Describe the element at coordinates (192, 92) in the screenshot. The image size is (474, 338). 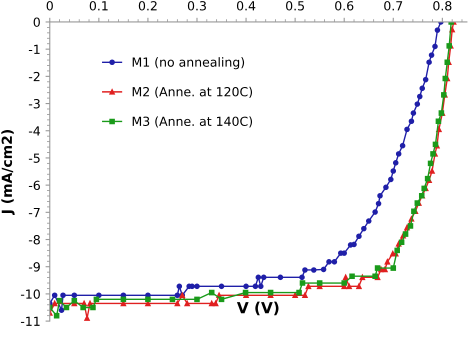
I see `legend-label: M2 (Anne. at 120C)` at that location.